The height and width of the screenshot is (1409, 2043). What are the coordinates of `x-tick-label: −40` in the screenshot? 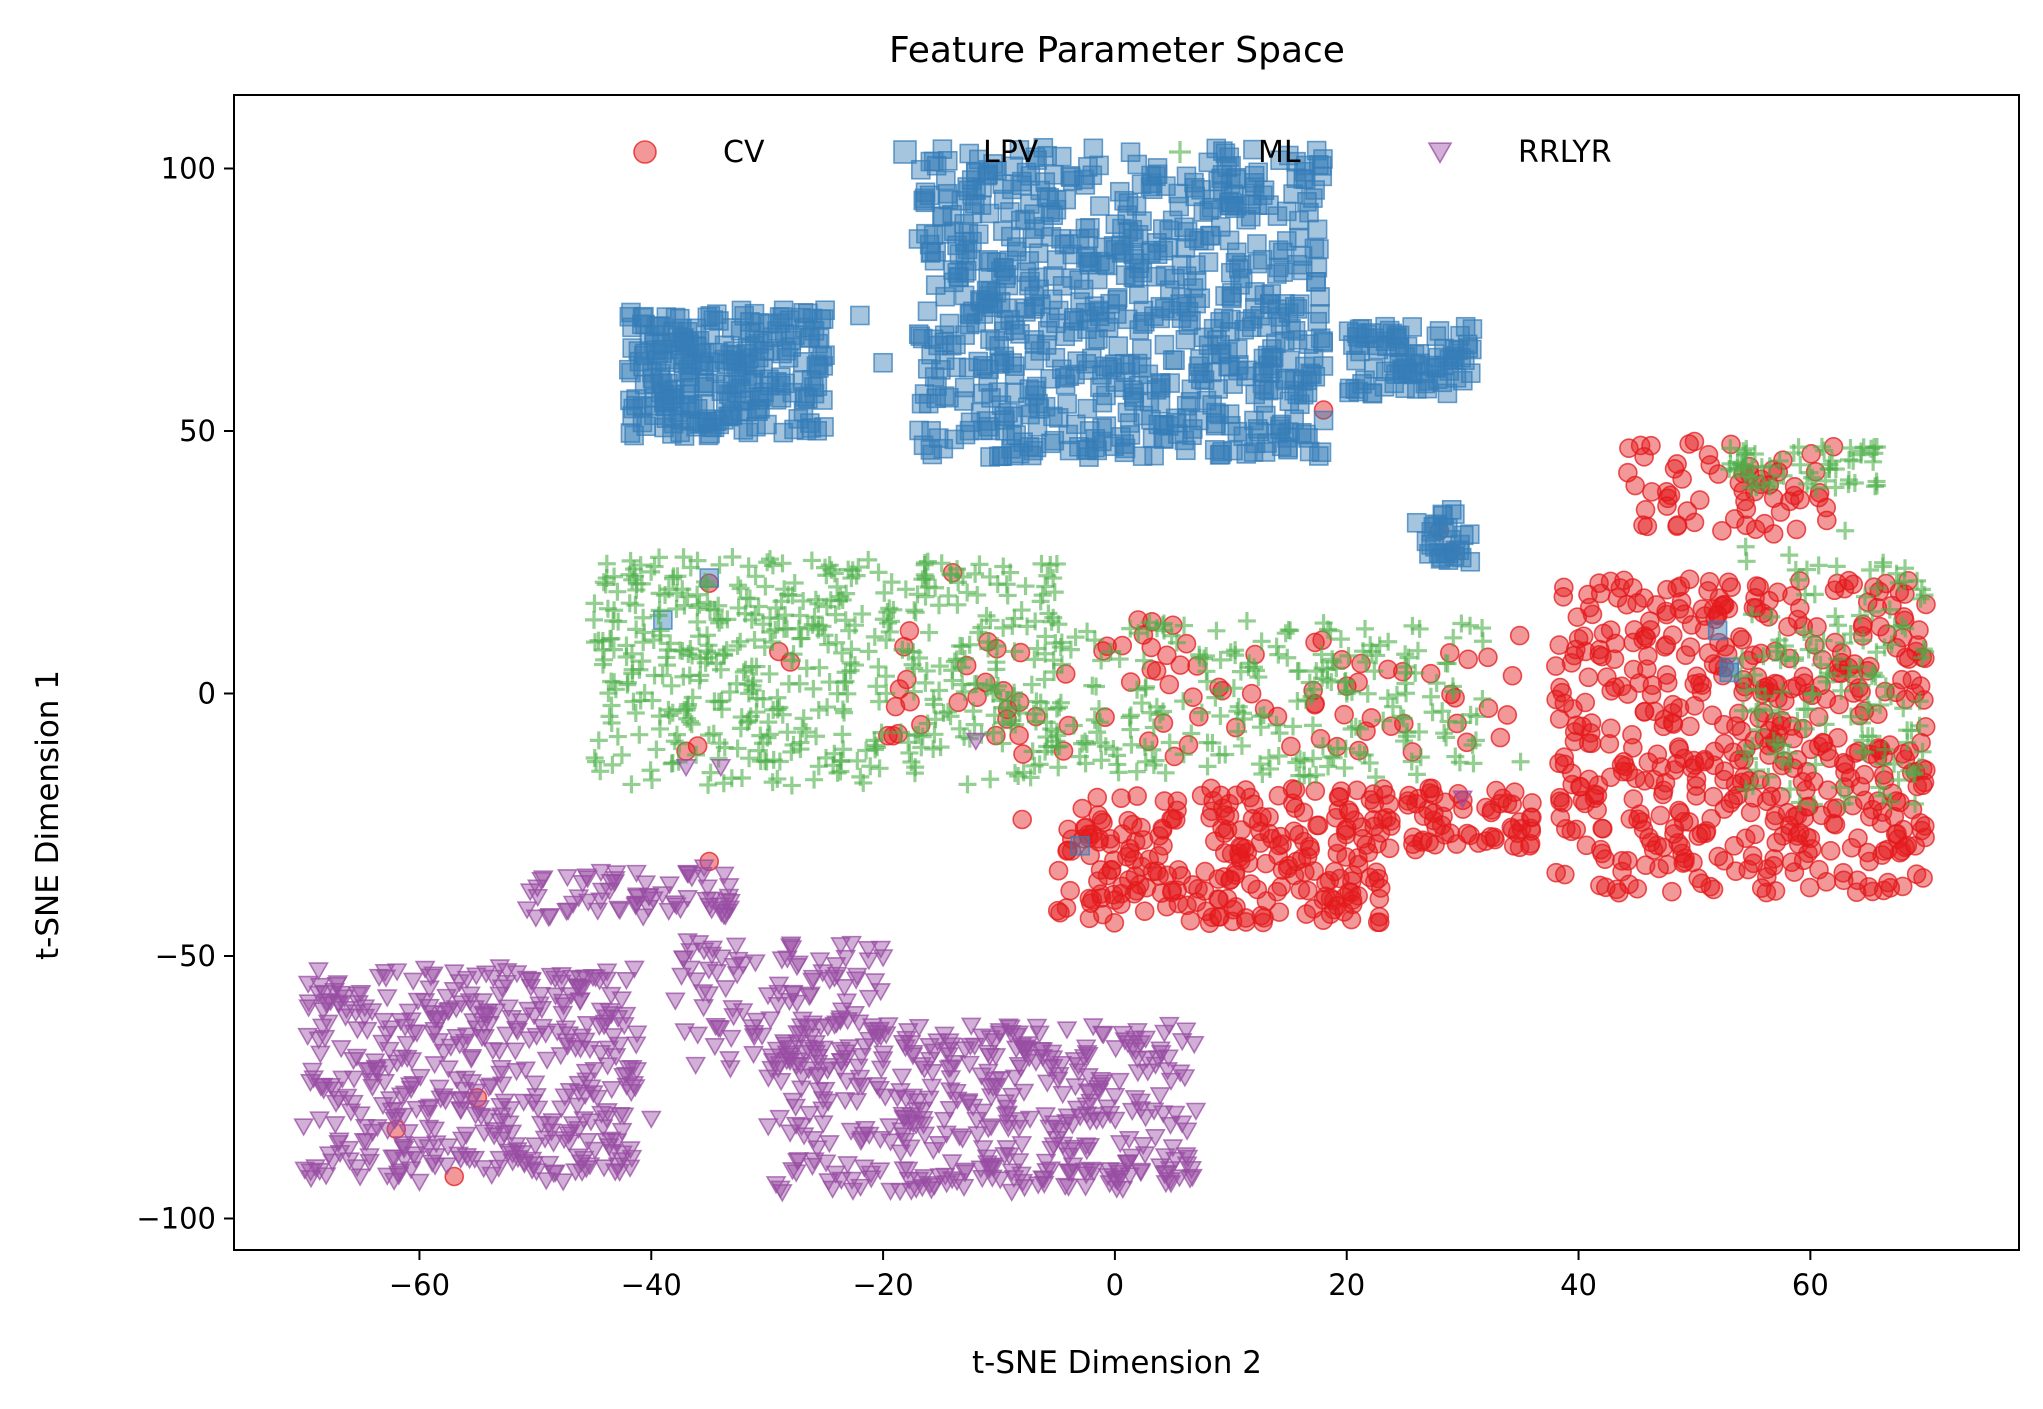 It's located at (651, 1285).